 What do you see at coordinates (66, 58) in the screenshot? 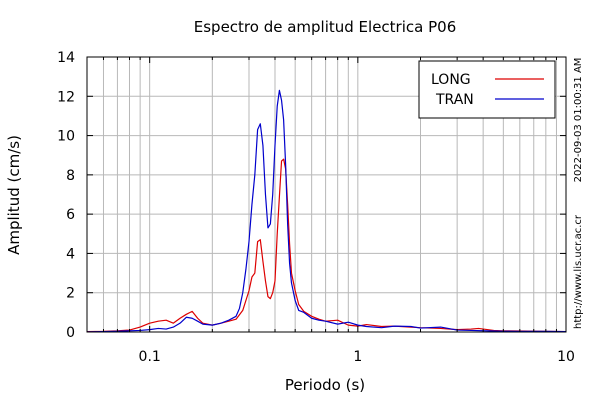
I see `y-tick-label: 14` at bounding box center [66, 58].